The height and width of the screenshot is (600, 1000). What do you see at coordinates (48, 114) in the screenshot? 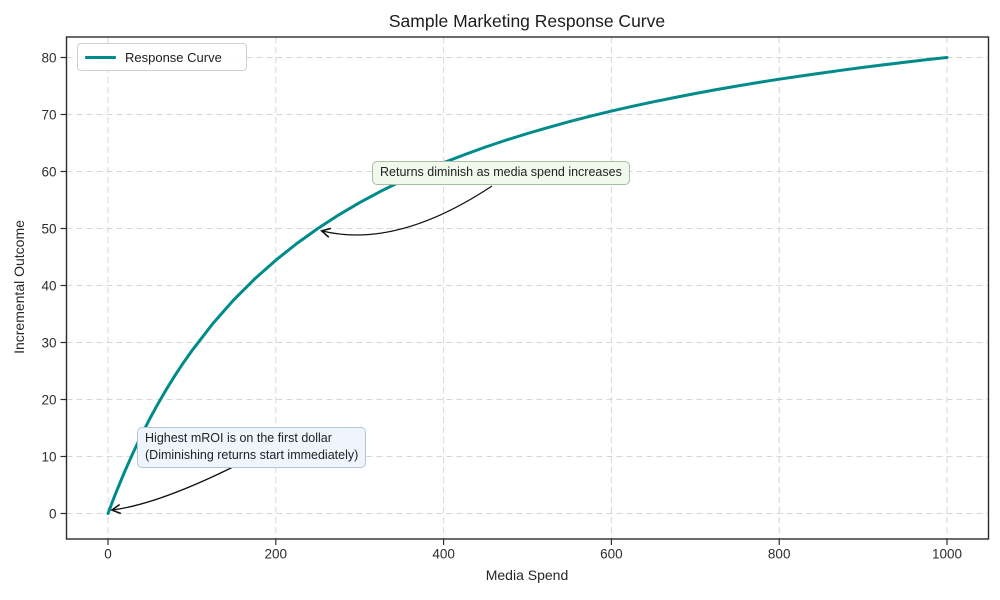
I see `svg-text: 70` at bounding box center [48, 114].